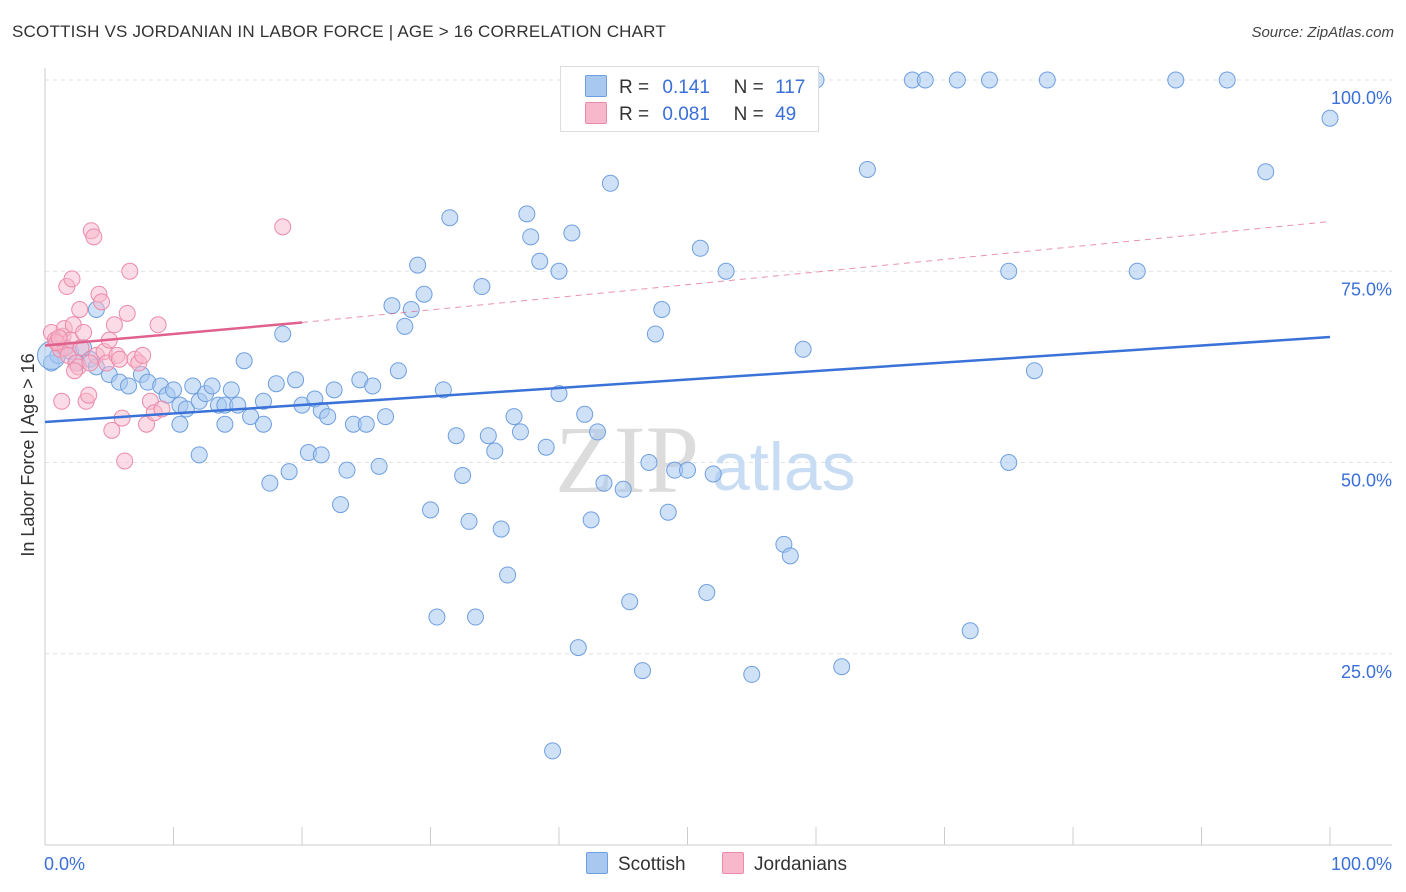 This screenshot has height=892, width=1406. What do you see at coordinates (690, 114) in the screenshot?
I see `legend-row-jordanians: R = 0.081 N = 49` at bounding box center [690, 114].